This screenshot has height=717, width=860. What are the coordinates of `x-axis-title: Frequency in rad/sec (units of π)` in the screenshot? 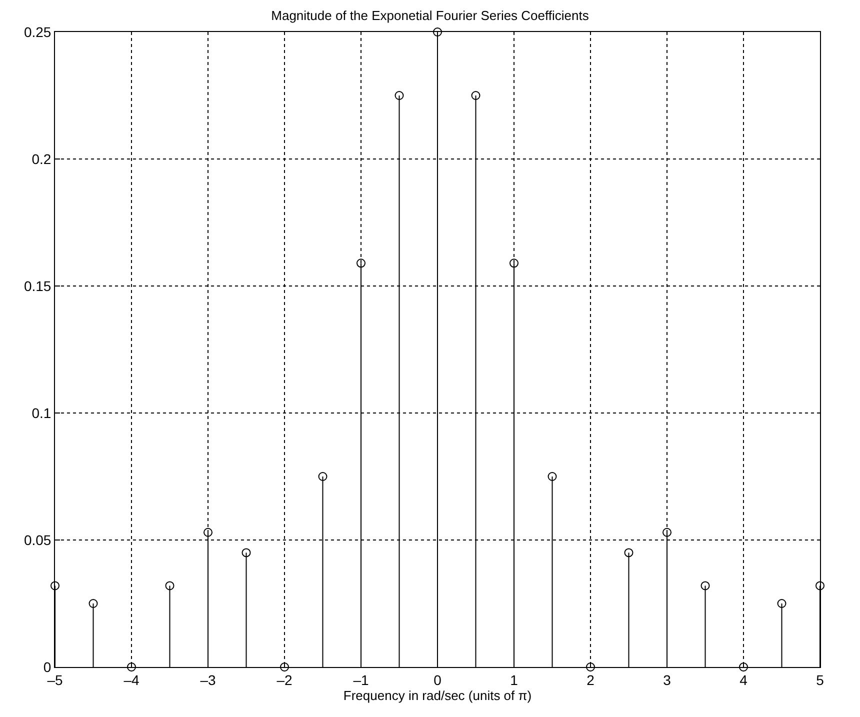 It's located at (437, 695).